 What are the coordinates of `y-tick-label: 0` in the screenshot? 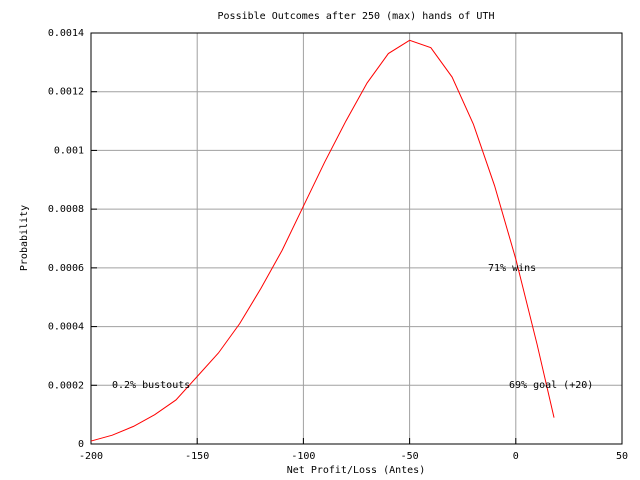 It's located at (81, 444).